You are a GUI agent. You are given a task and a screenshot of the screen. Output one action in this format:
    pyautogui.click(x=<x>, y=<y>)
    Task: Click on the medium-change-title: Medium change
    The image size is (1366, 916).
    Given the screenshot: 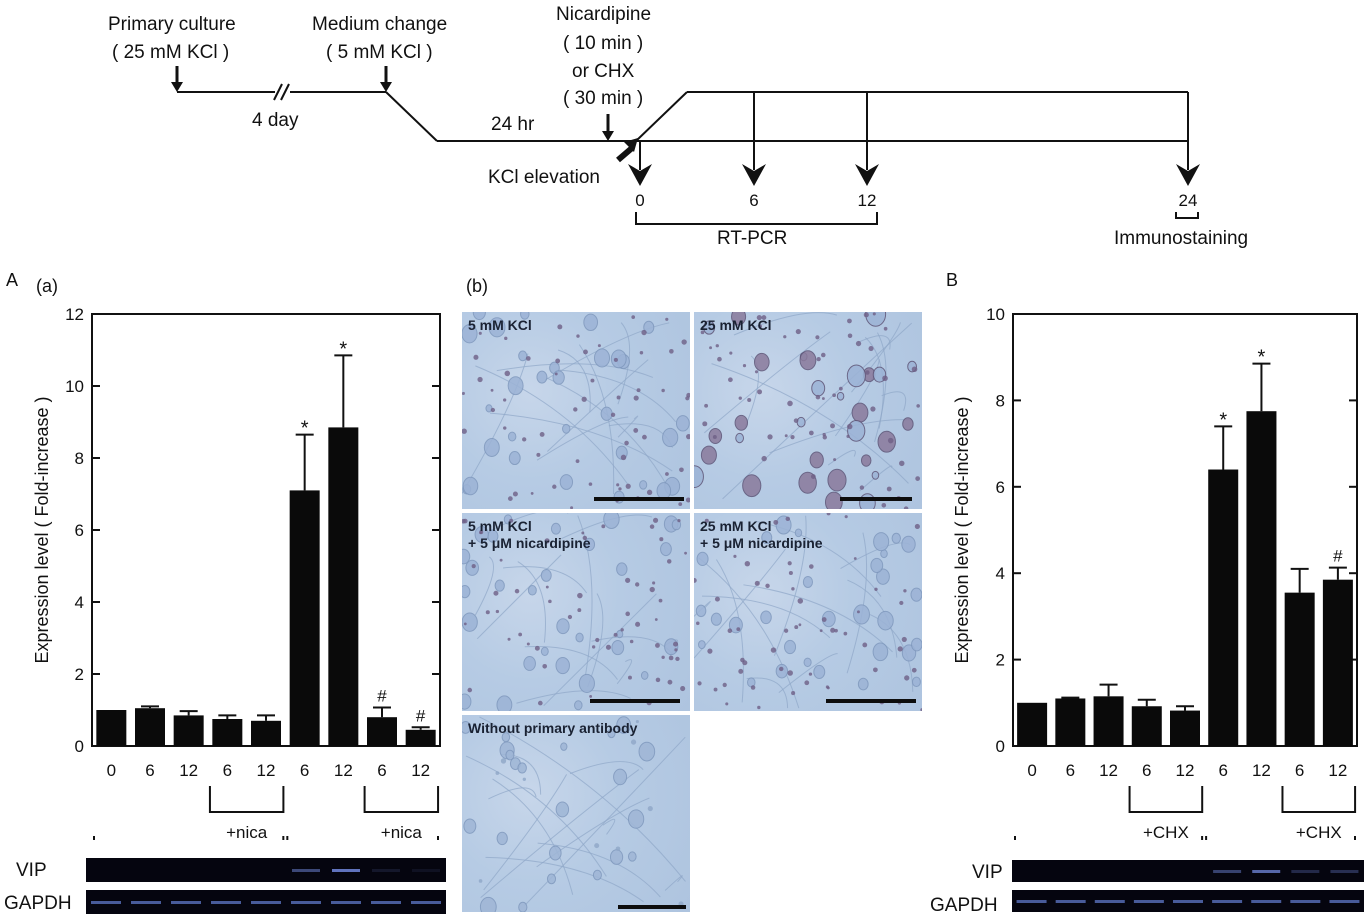 What is the action you would take?
    pyautogui.click(x=379, y=24)
    